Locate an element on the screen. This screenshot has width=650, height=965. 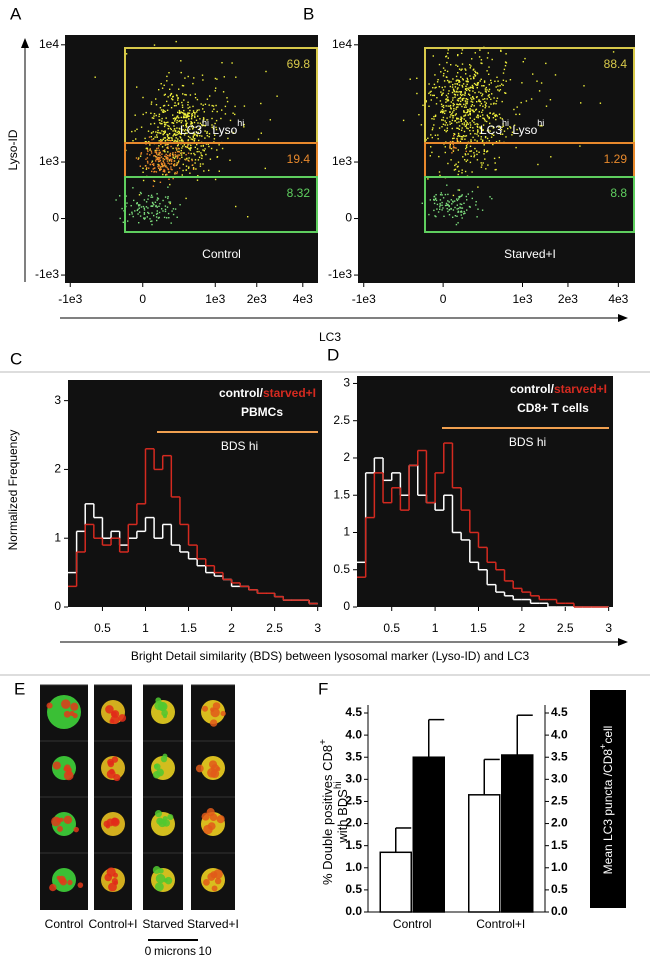
arrow-head is located at coordinates (623, 642).